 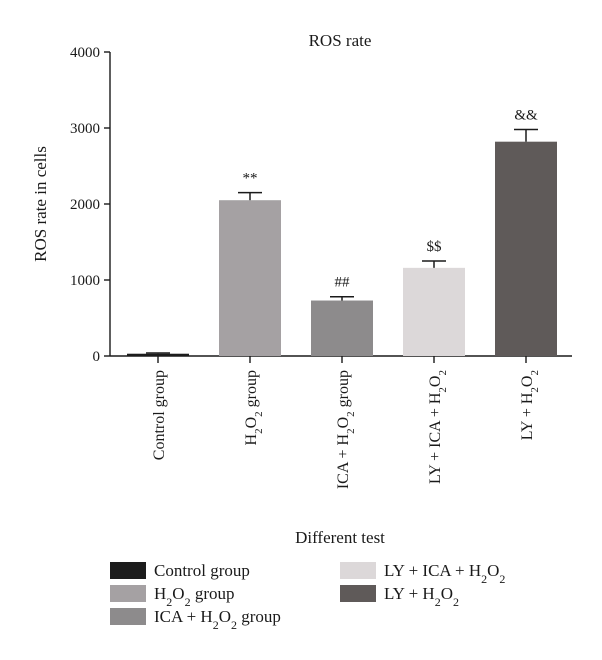 What do you see at coordinates (159, 415) in the screenshot?
I see `x-tick-label: Control group` at bounding box center [159, 415].